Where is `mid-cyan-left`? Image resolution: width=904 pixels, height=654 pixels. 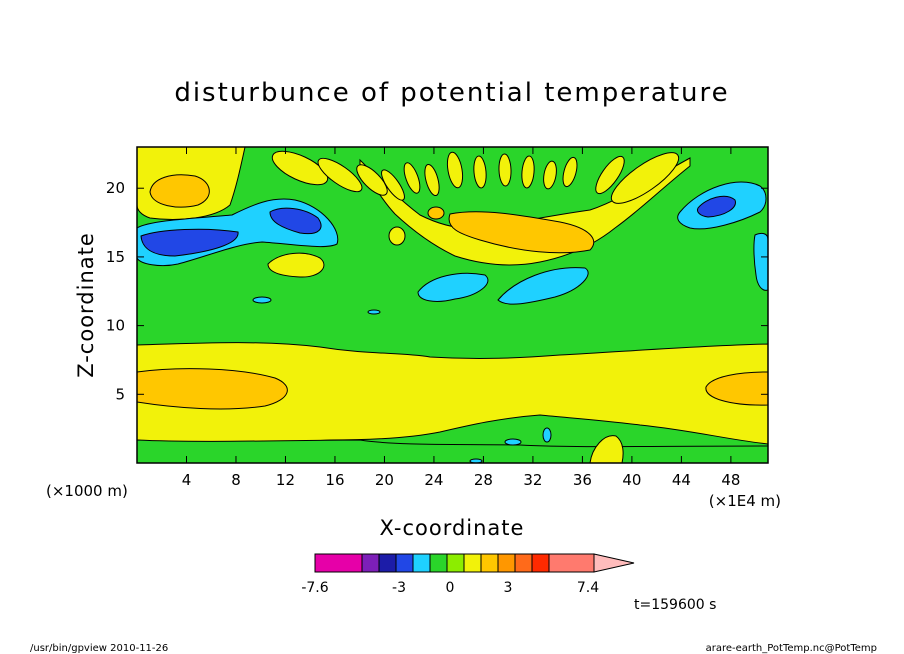
mid-cyan-left is located at coordinates (453, 287).